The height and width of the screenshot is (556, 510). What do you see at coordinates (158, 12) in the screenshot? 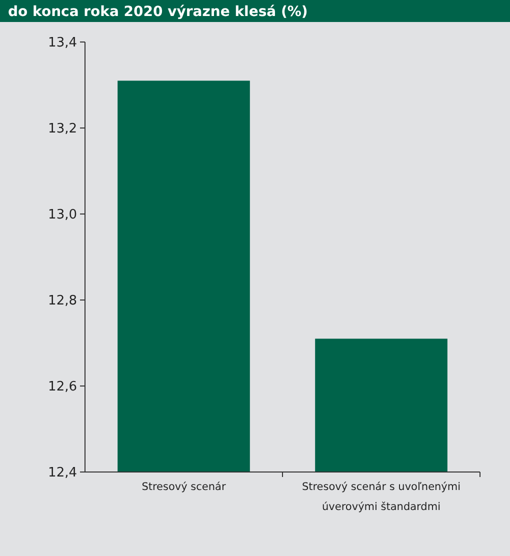
I see `chart-title: do konca roka 2020 výrazne klesá (%)` at bounding box center [158, 12].